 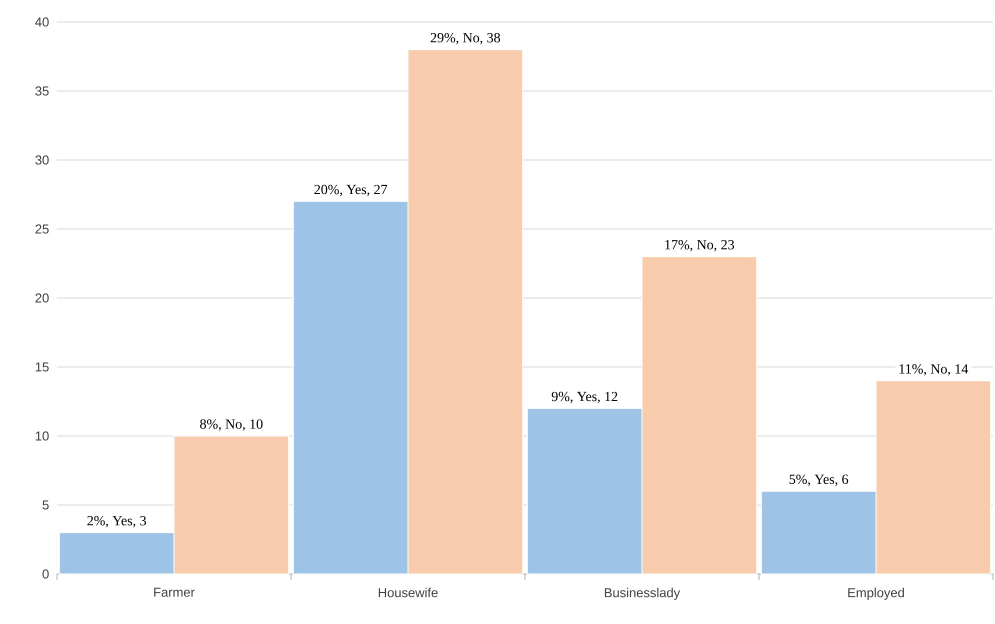 I want to click on y-tick-label: 25, so click(x=42, y=229).